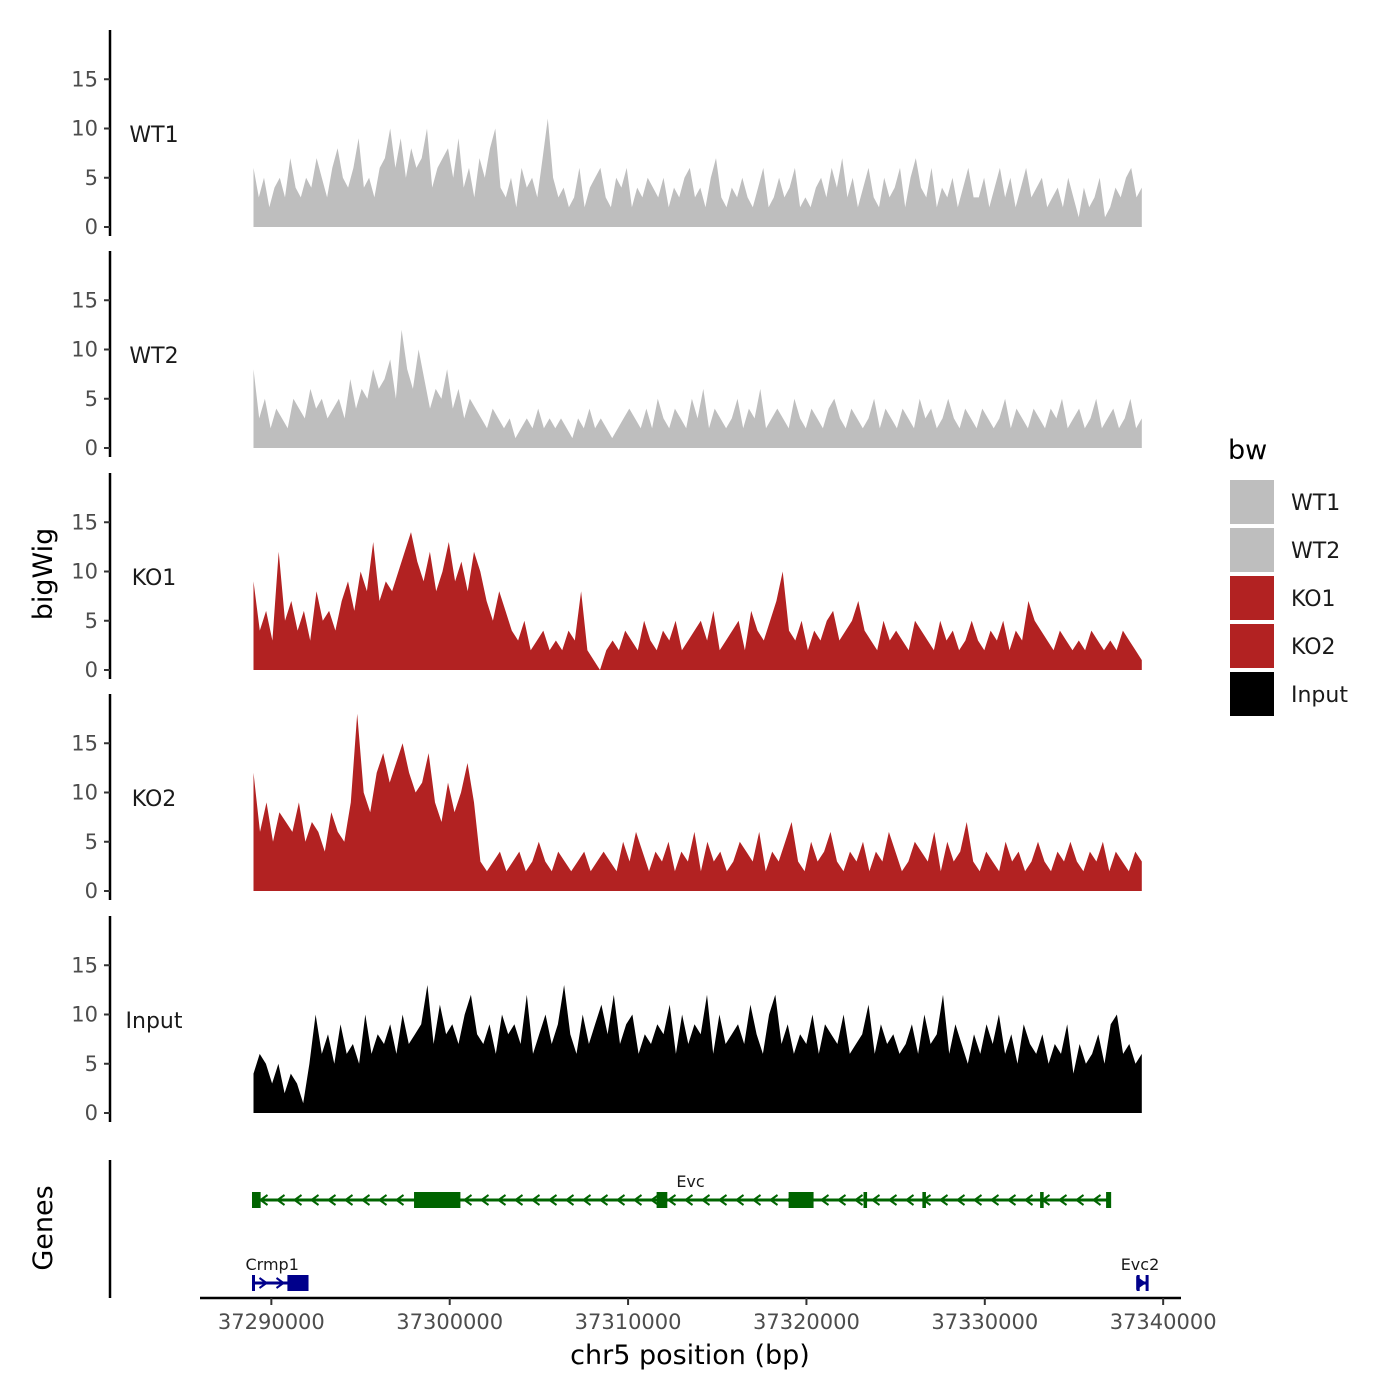 The height and width of the screenshot is (1400, 1400). I want to click on gene-evc2: Evc2, so click(1140, 1273).